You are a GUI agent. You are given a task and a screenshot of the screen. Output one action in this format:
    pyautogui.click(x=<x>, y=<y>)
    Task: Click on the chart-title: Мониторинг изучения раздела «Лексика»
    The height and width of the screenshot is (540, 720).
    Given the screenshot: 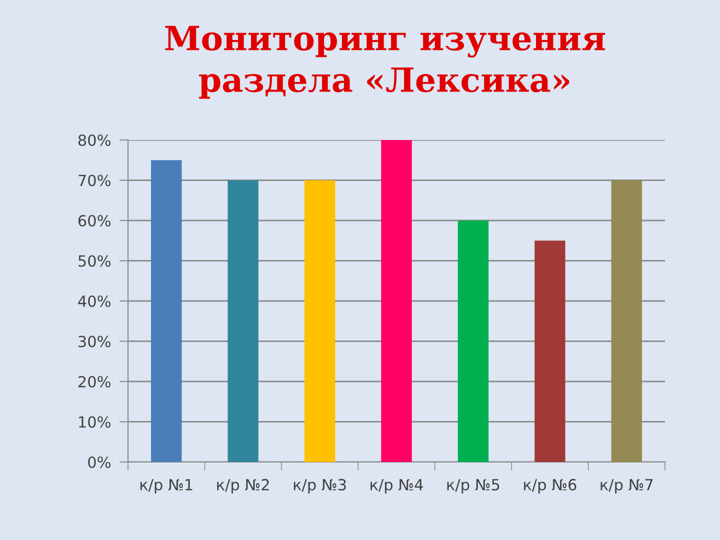 What is the action you would take?
    pyautogui.click(x=385, y=62)
    